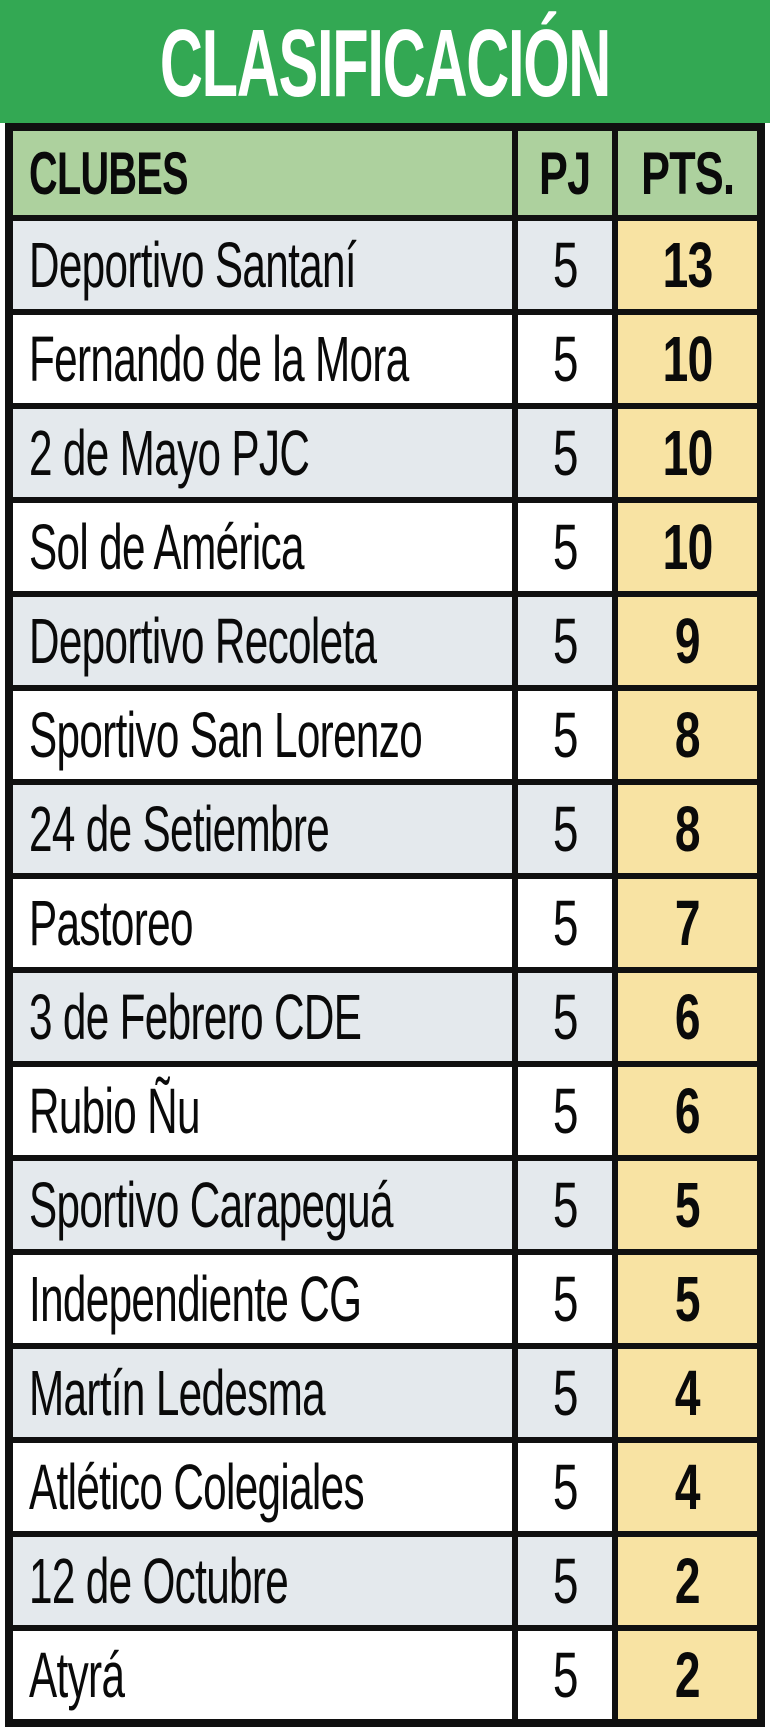  Describe the element at coordinates (159, 1581) in the screenshot. I see `club-name: 12 de Octubre` at that location.